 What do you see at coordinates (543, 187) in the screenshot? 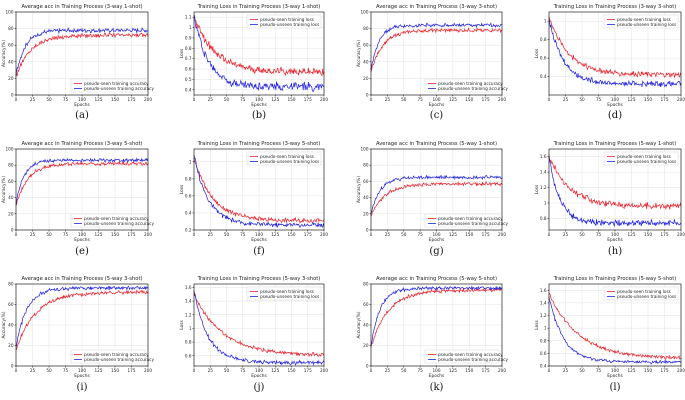
I see `y-tick-label: 1.2` at bounding box center [543, 187].